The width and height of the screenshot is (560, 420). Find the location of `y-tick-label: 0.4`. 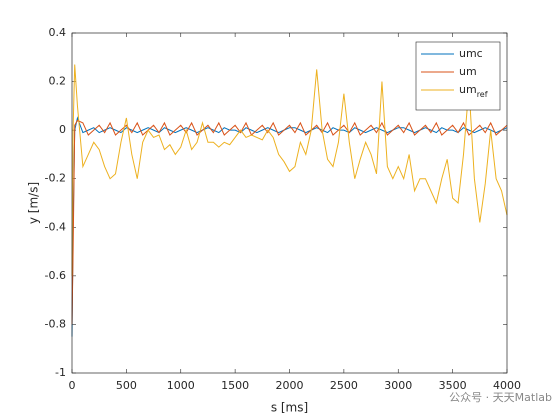

y-tick-label: 0.4 is located at coordinates (58, 32).